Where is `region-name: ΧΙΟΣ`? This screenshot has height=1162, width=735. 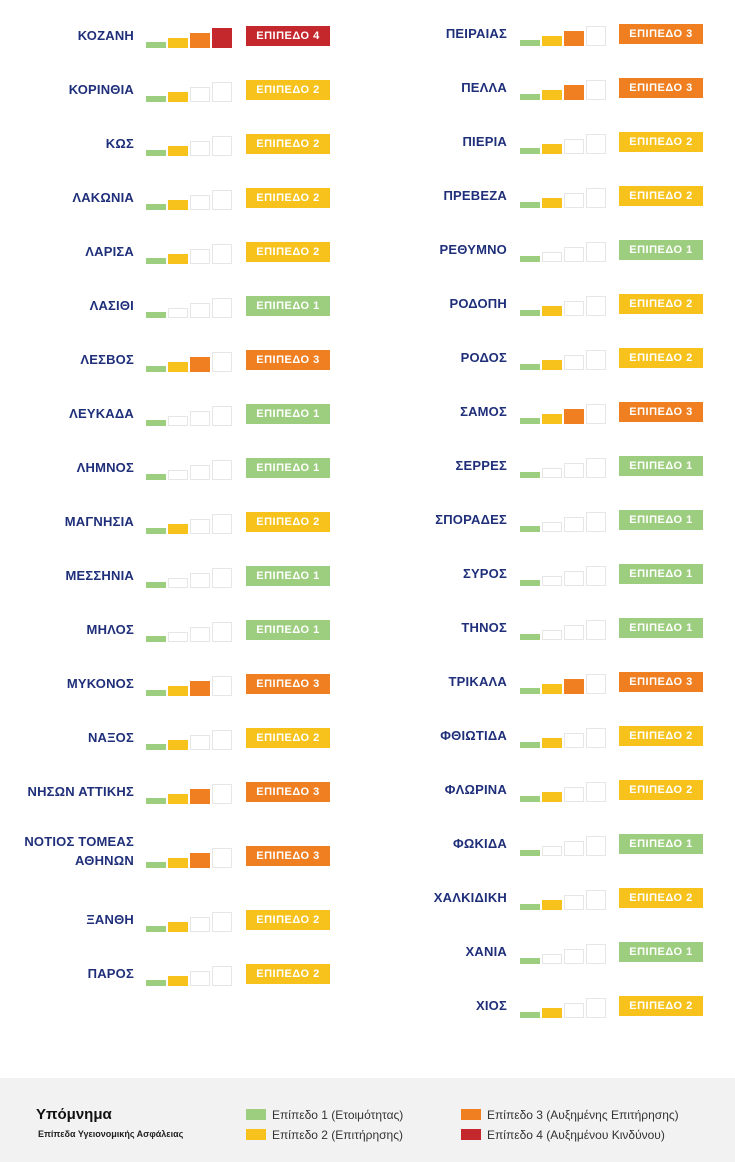
region-name: ΧΙΟΣ is located at coordinates (491, 1005).